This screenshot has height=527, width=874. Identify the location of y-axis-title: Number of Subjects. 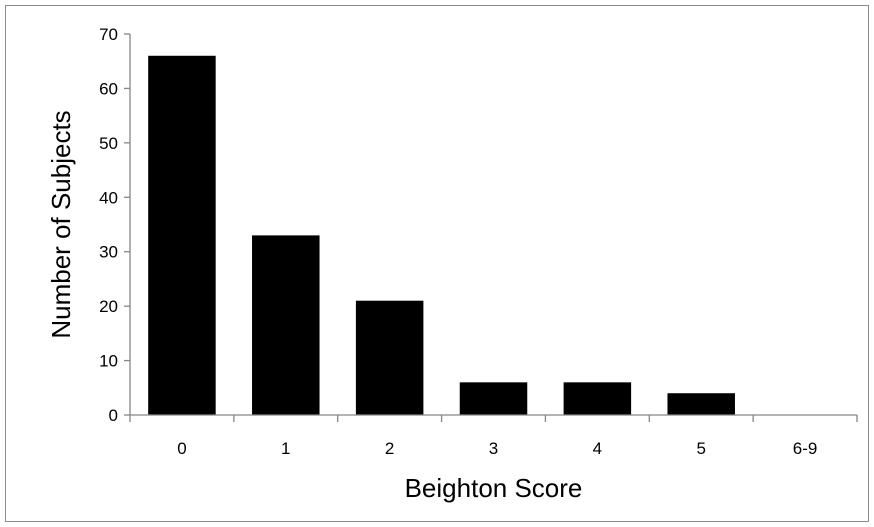
(61, 224).